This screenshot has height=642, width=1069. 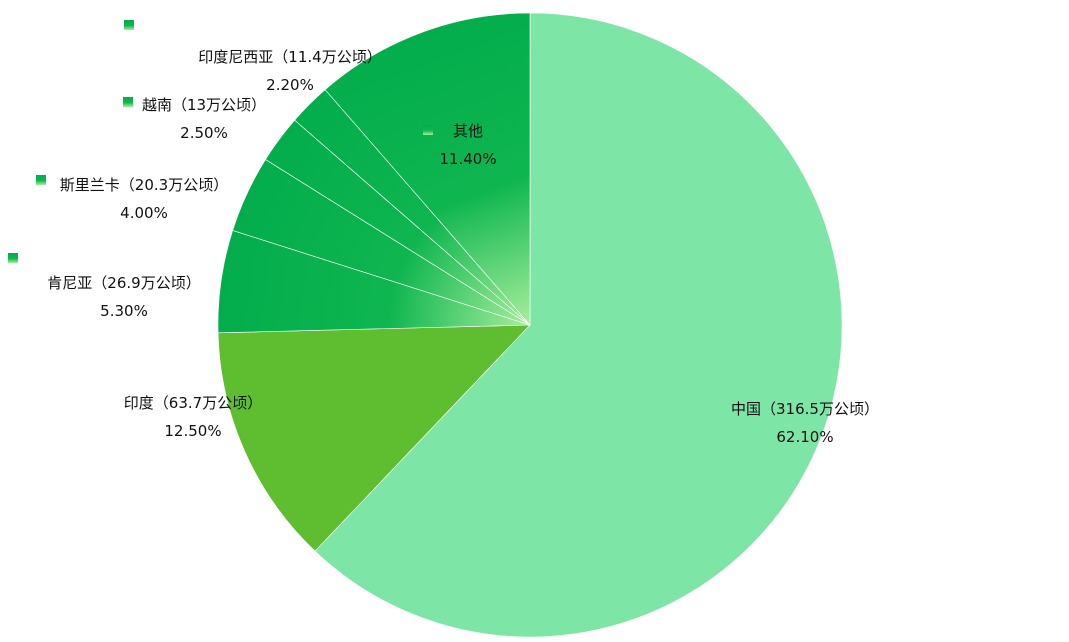 I want to click on slice-label: 印度尼西亚（11.4万公顷）, so click(x=289, y=57).